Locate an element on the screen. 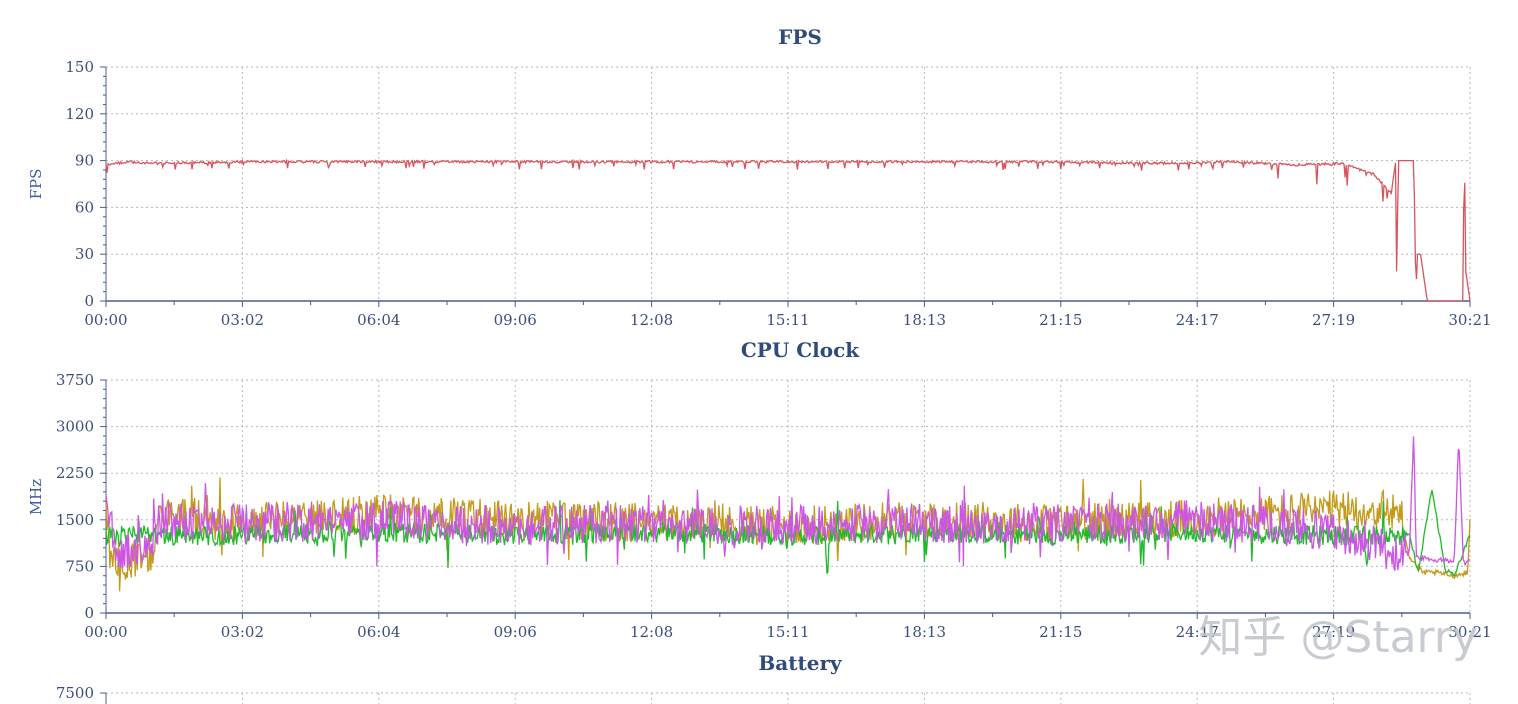 The image size is (1518, 704). battery-chart: Battery 7500 is located at coordinates (763, 677).